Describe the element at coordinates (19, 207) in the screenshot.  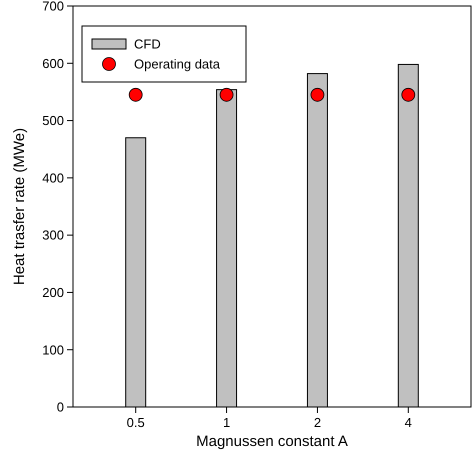
I see `y-axis-title: Heat trasfer rate (MWe)` at that location.